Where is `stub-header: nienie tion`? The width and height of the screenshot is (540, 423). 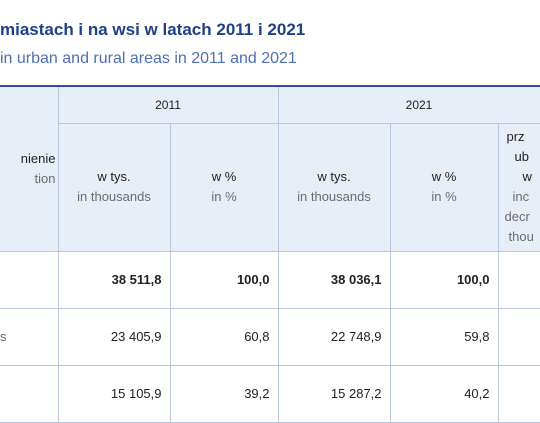 stub-header: nienie tion is located at coordinates (29, 168).